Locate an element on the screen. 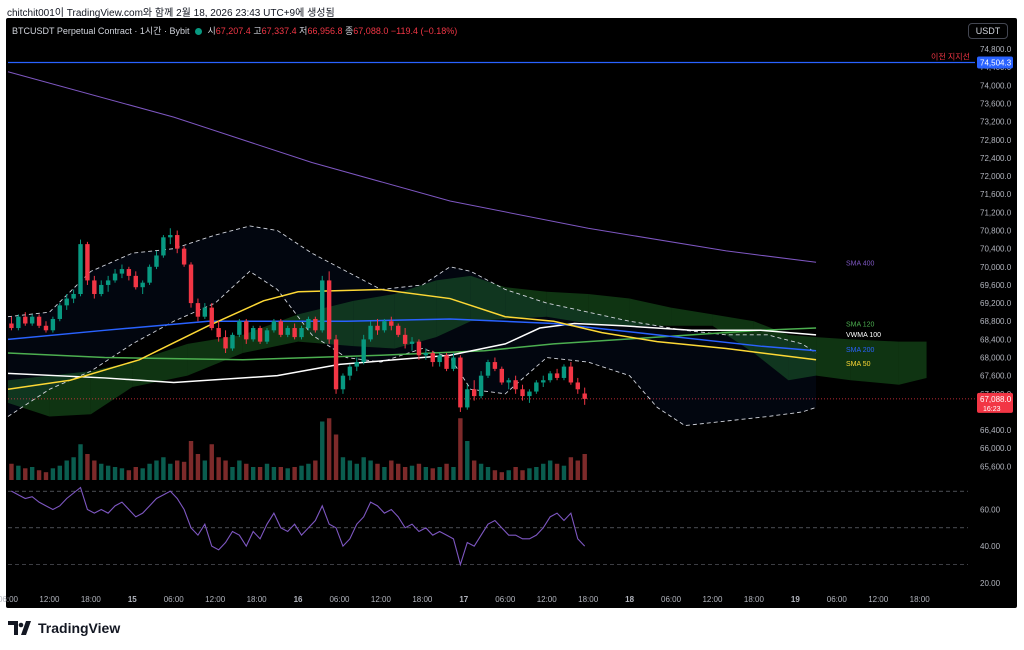 The image size is (1024, 650). y-tick-label: 73,200.0 is located at coordinates (996, 122).